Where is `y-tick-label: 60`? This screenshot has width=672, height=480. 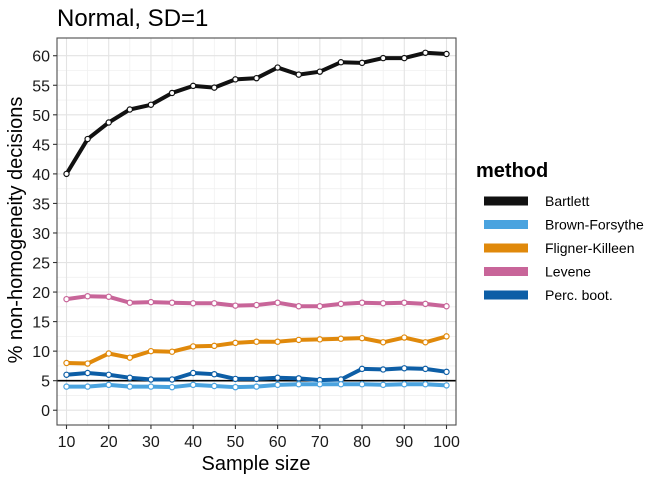 y-tick-label: 60 is located at coordinates (41, 57).